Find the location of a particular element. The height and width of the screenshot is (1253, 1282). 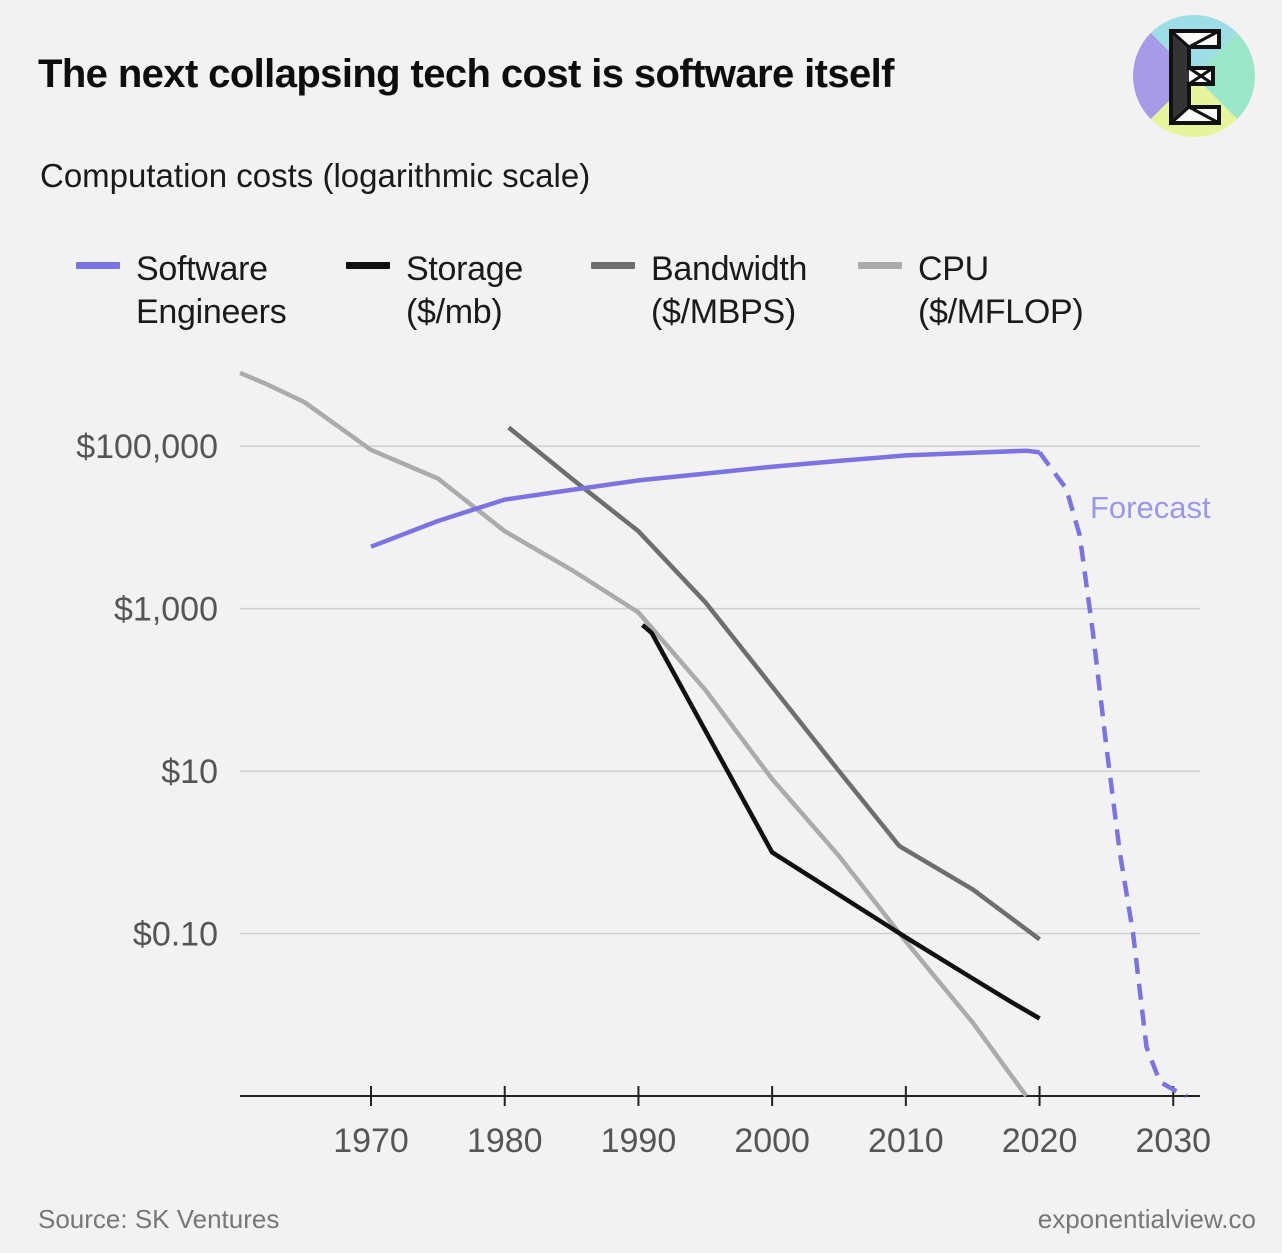

legend-label: CPU ($/MFLOP) is located at coordinates (1001, 291).